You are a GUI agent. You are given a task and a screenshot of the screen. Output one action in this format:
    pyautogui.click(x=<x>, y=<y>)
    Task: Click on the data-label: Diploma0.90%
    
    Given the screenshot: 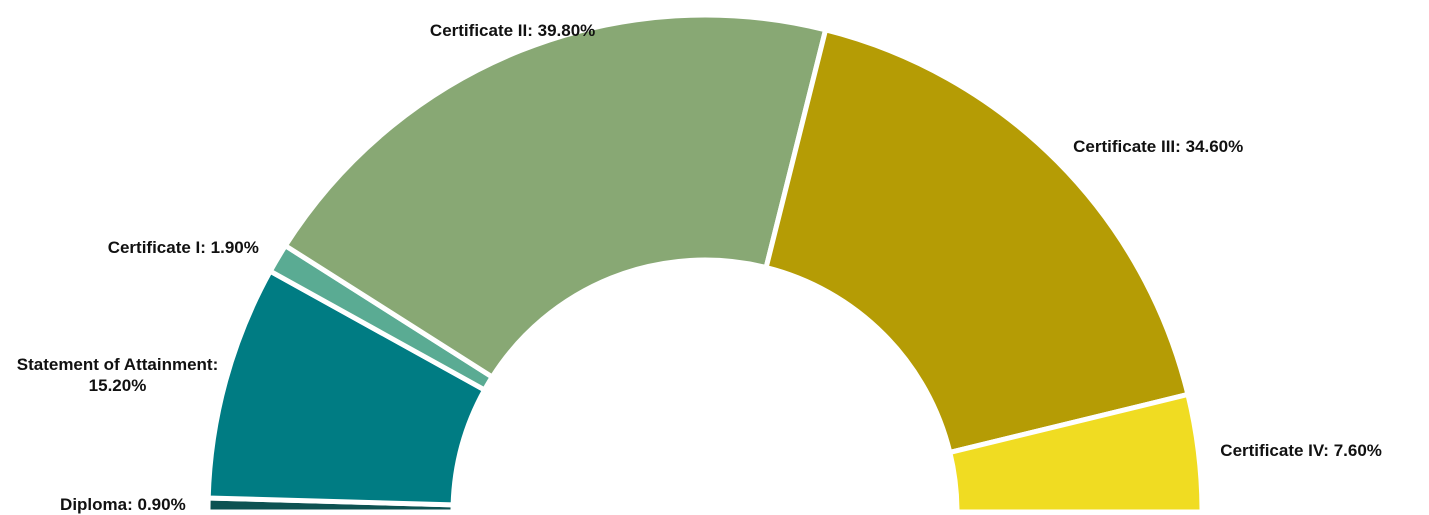 What is the action you would take?
    pyautogui.click(x=123, y=504)
    